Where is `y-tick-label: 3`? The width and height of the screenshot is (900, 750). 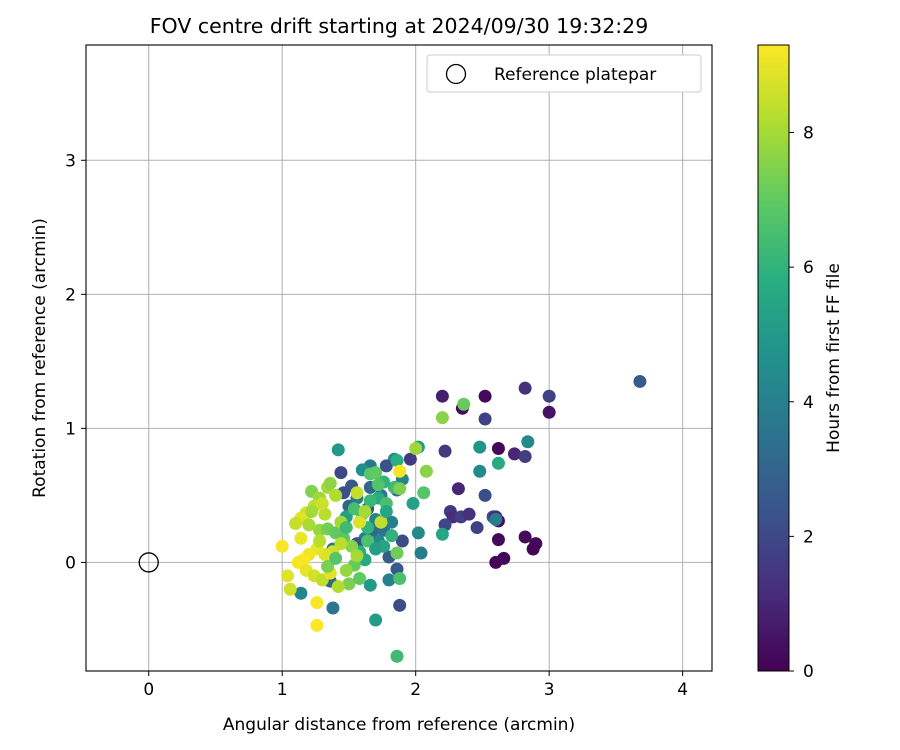
y-tick-label: 3 is located at coordinates (70, 161).